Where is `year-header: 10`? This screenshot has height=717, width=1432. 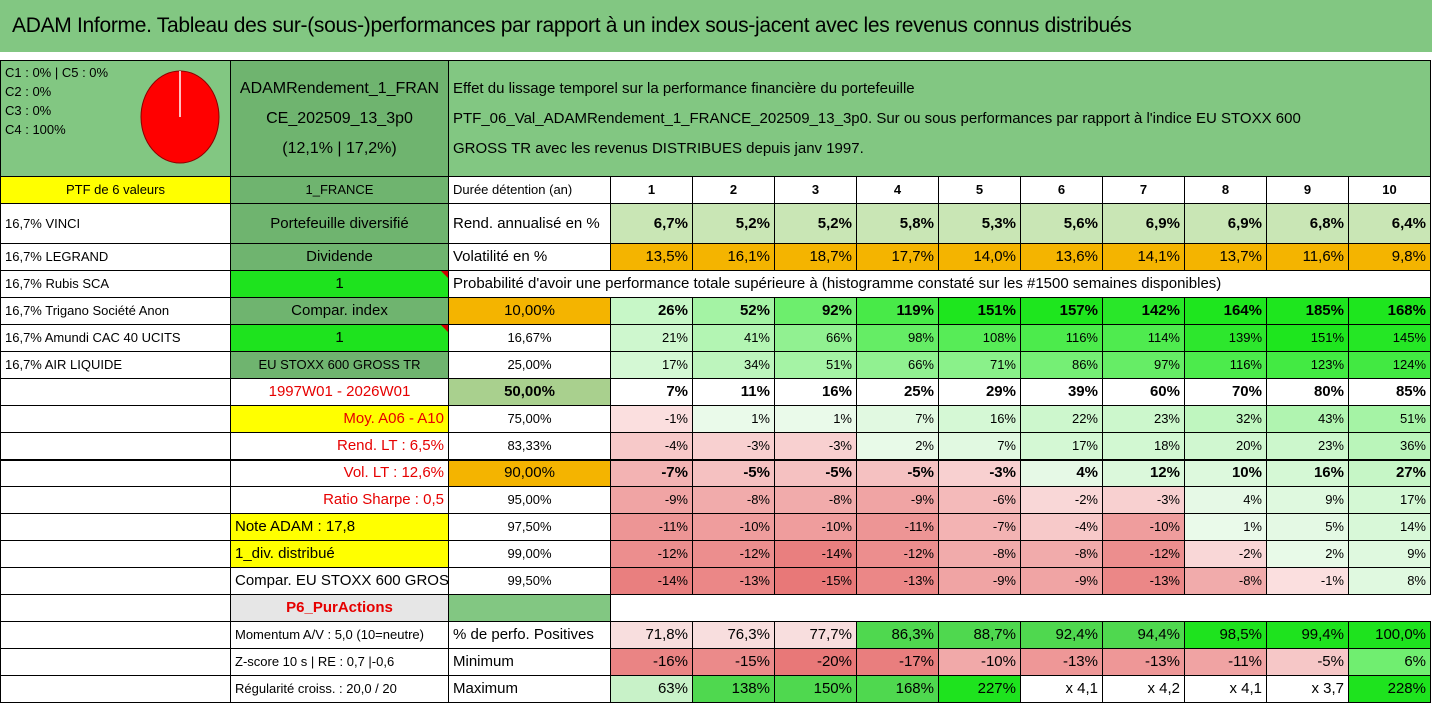 year-header: 10 is located at coordinates (1389, 190).